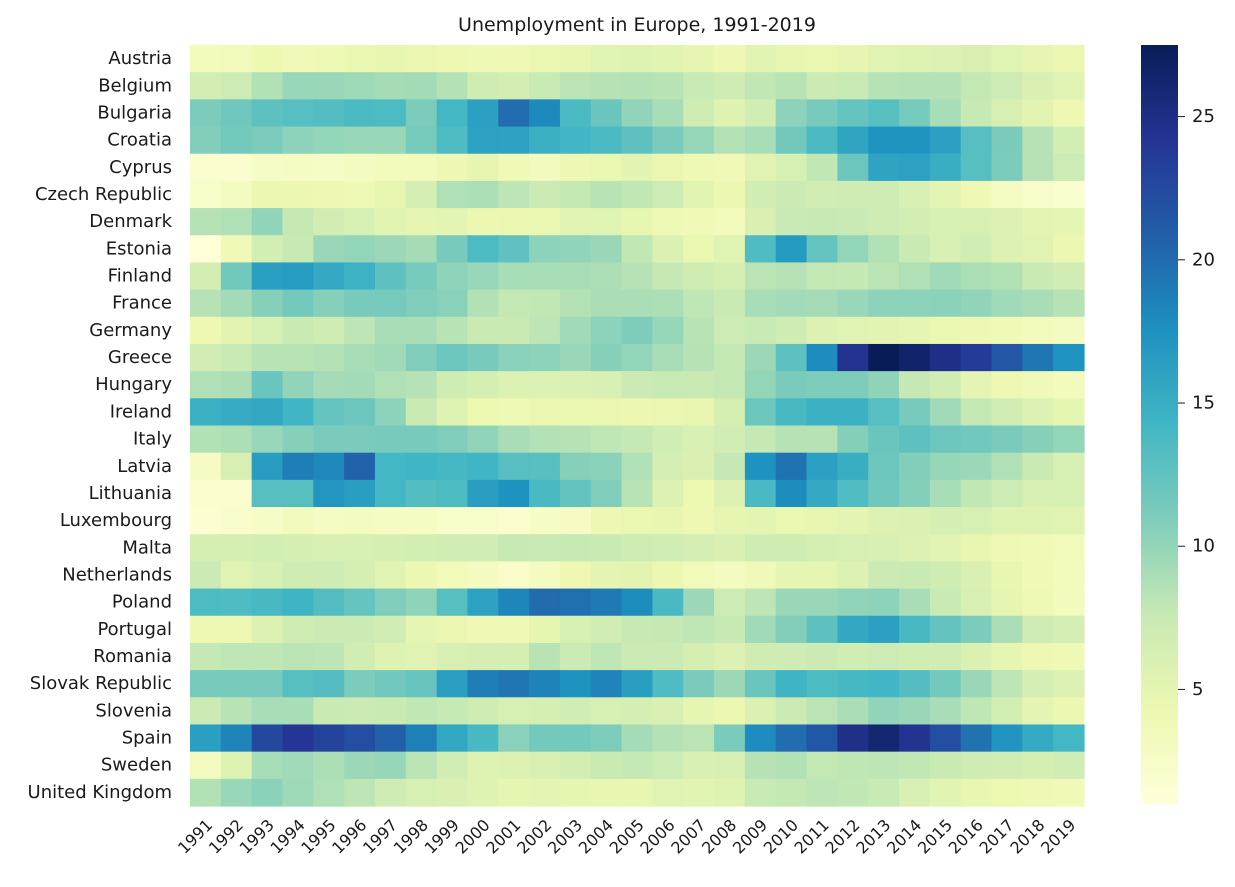 The height and width of the screenshot is (887, 1235). Describe the element at coordinates (116, 520) in the screenshot. I see `y-tick-label: Luxembourg` at that location.